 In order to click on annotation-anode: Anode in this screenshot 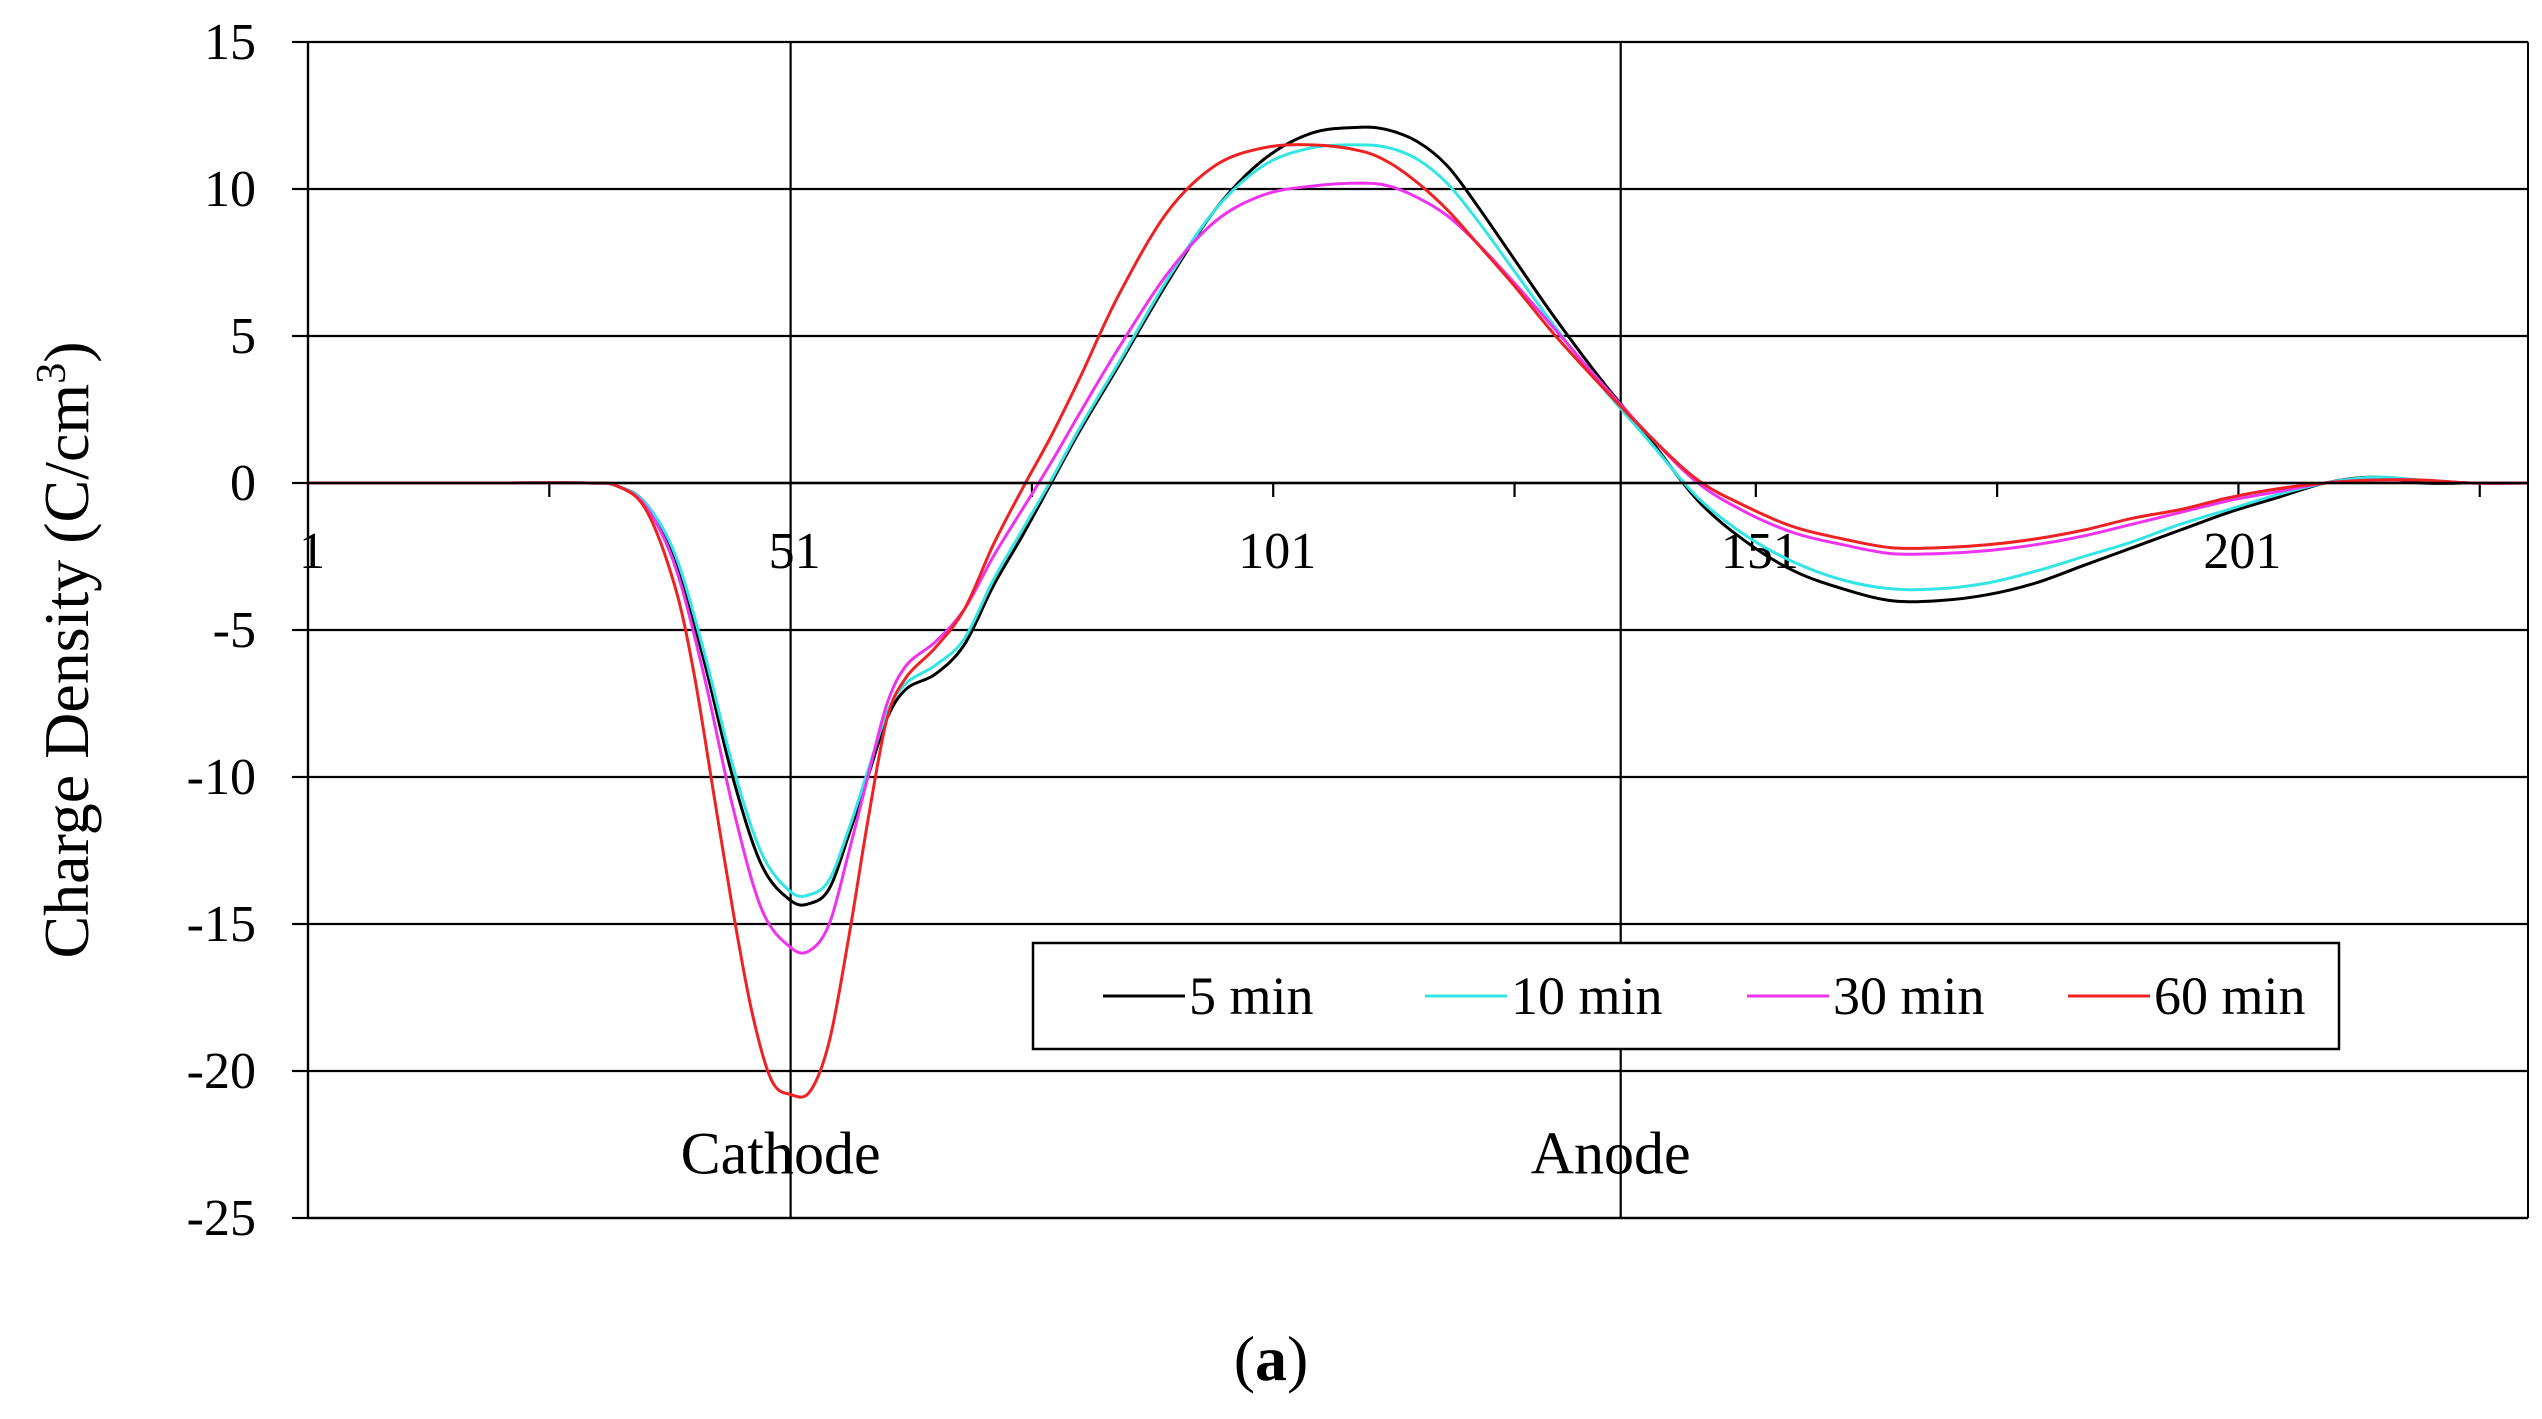, I will do `click(1611, 1153)`.